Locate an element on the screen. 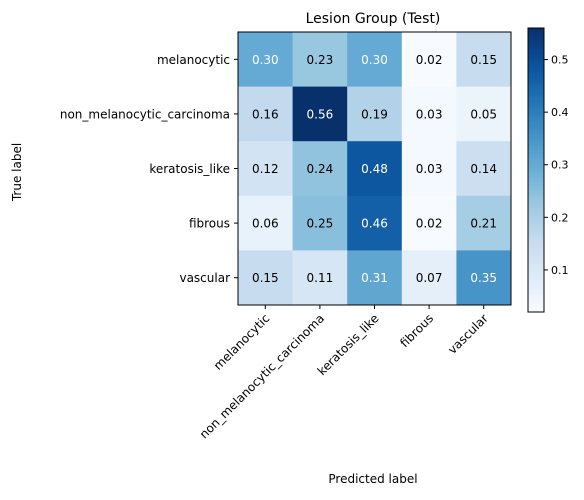 This screenshot has width=584, height=500. cell-value-label: 0.14 is located at coordinates (483, 169).